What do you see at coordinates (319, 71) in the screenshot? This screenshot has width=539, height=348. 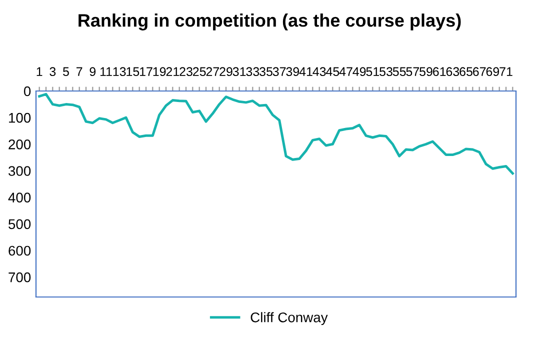 I see `x-tick-label: 43` at bounding box center [319, 71].